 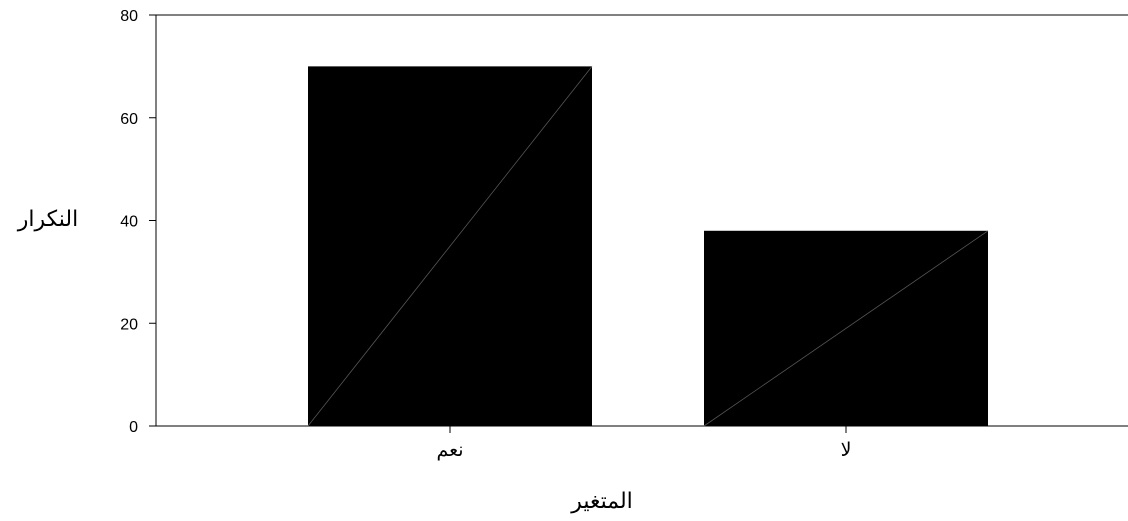 I want to click on y-tick-label: 40, so click(x=129, y=222).